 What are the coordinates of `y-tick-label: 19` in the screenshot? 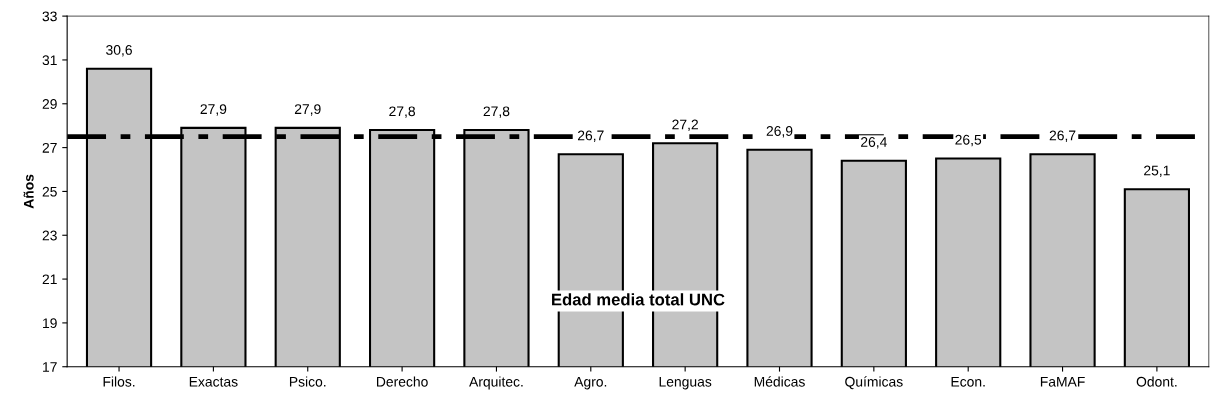 It's located at (50, 323).